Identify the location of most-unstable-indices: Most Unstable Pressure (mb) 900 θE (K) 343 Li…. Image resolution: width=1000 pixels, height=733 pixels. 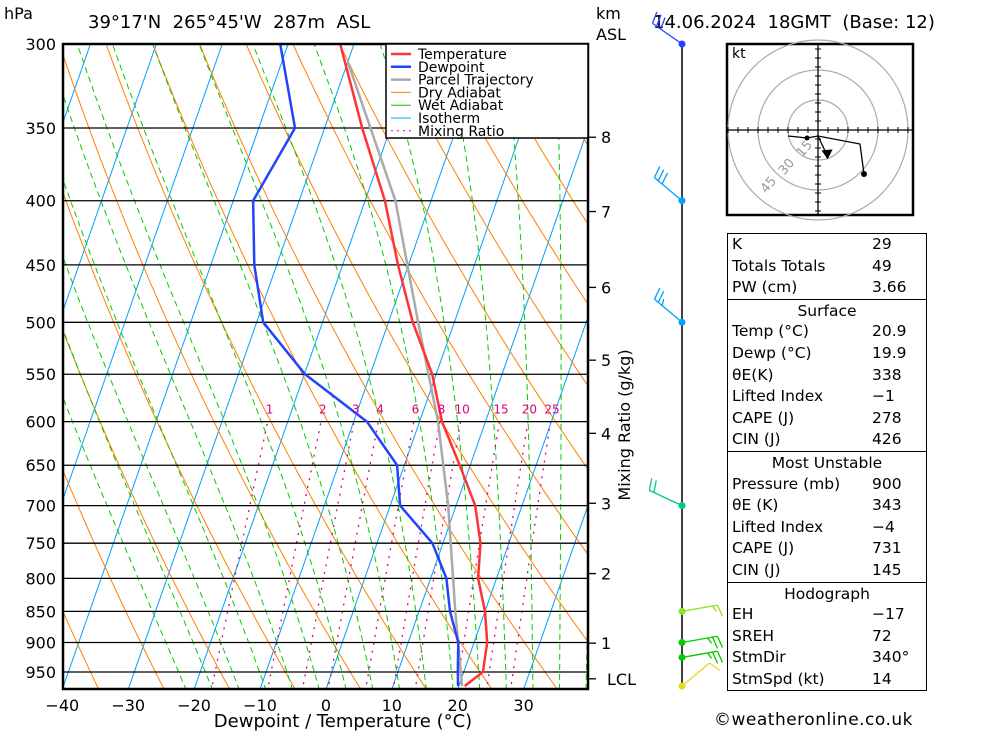
(827, 516).